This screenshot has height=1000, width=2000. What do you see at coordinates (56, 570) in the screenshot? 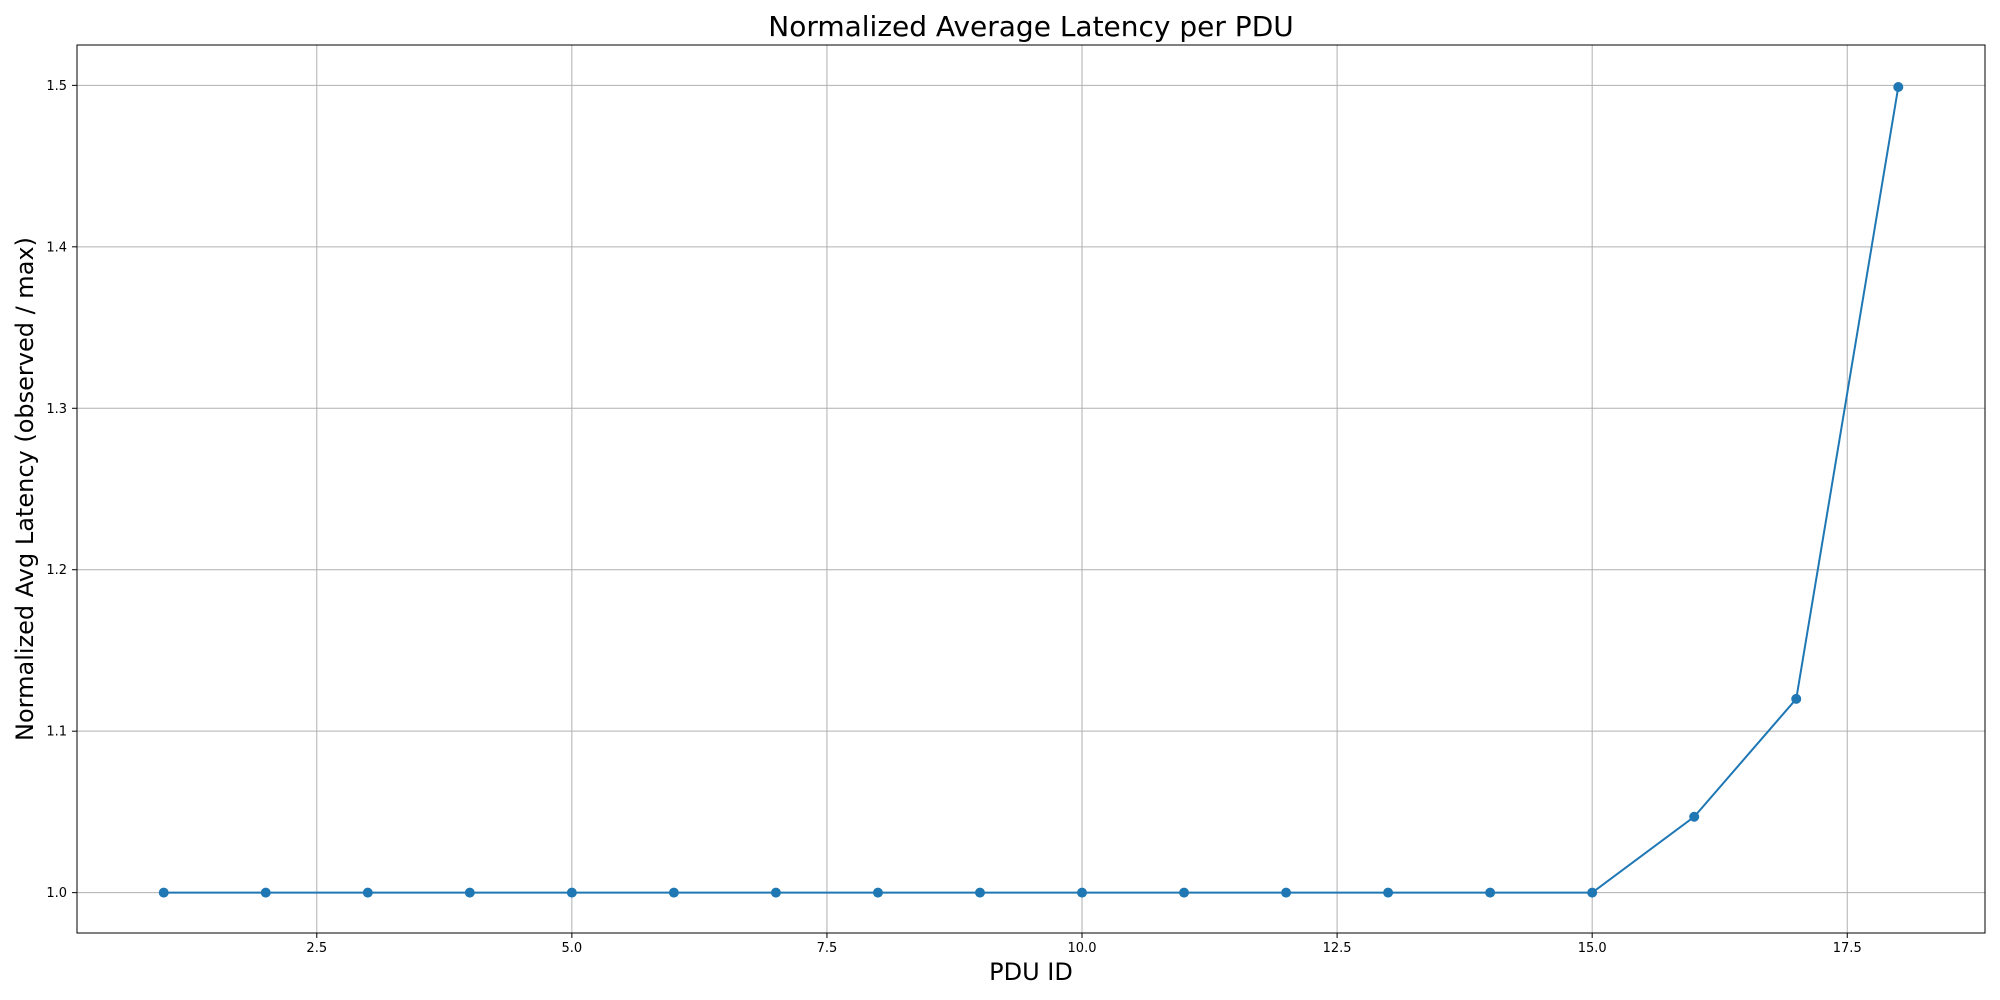
I see `y-tick-label: 1.2` at bounding box center [56, 570].